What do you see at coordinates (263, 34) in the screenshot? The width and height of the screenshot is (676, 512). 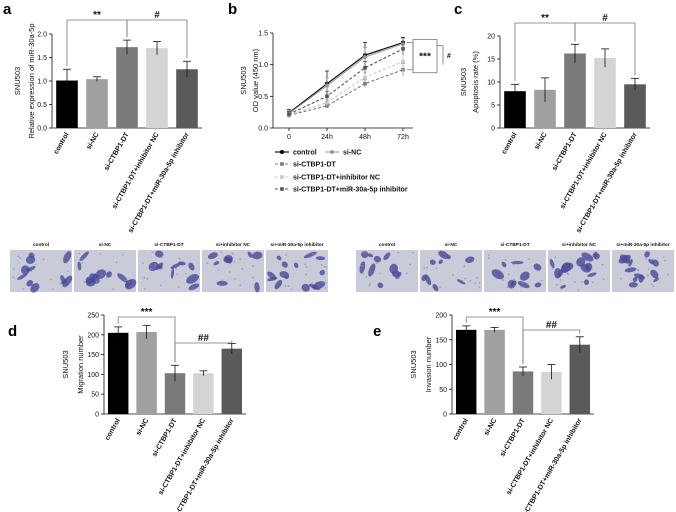 I see `y-tick-label: 1.5` at bounding box center [263, 34].